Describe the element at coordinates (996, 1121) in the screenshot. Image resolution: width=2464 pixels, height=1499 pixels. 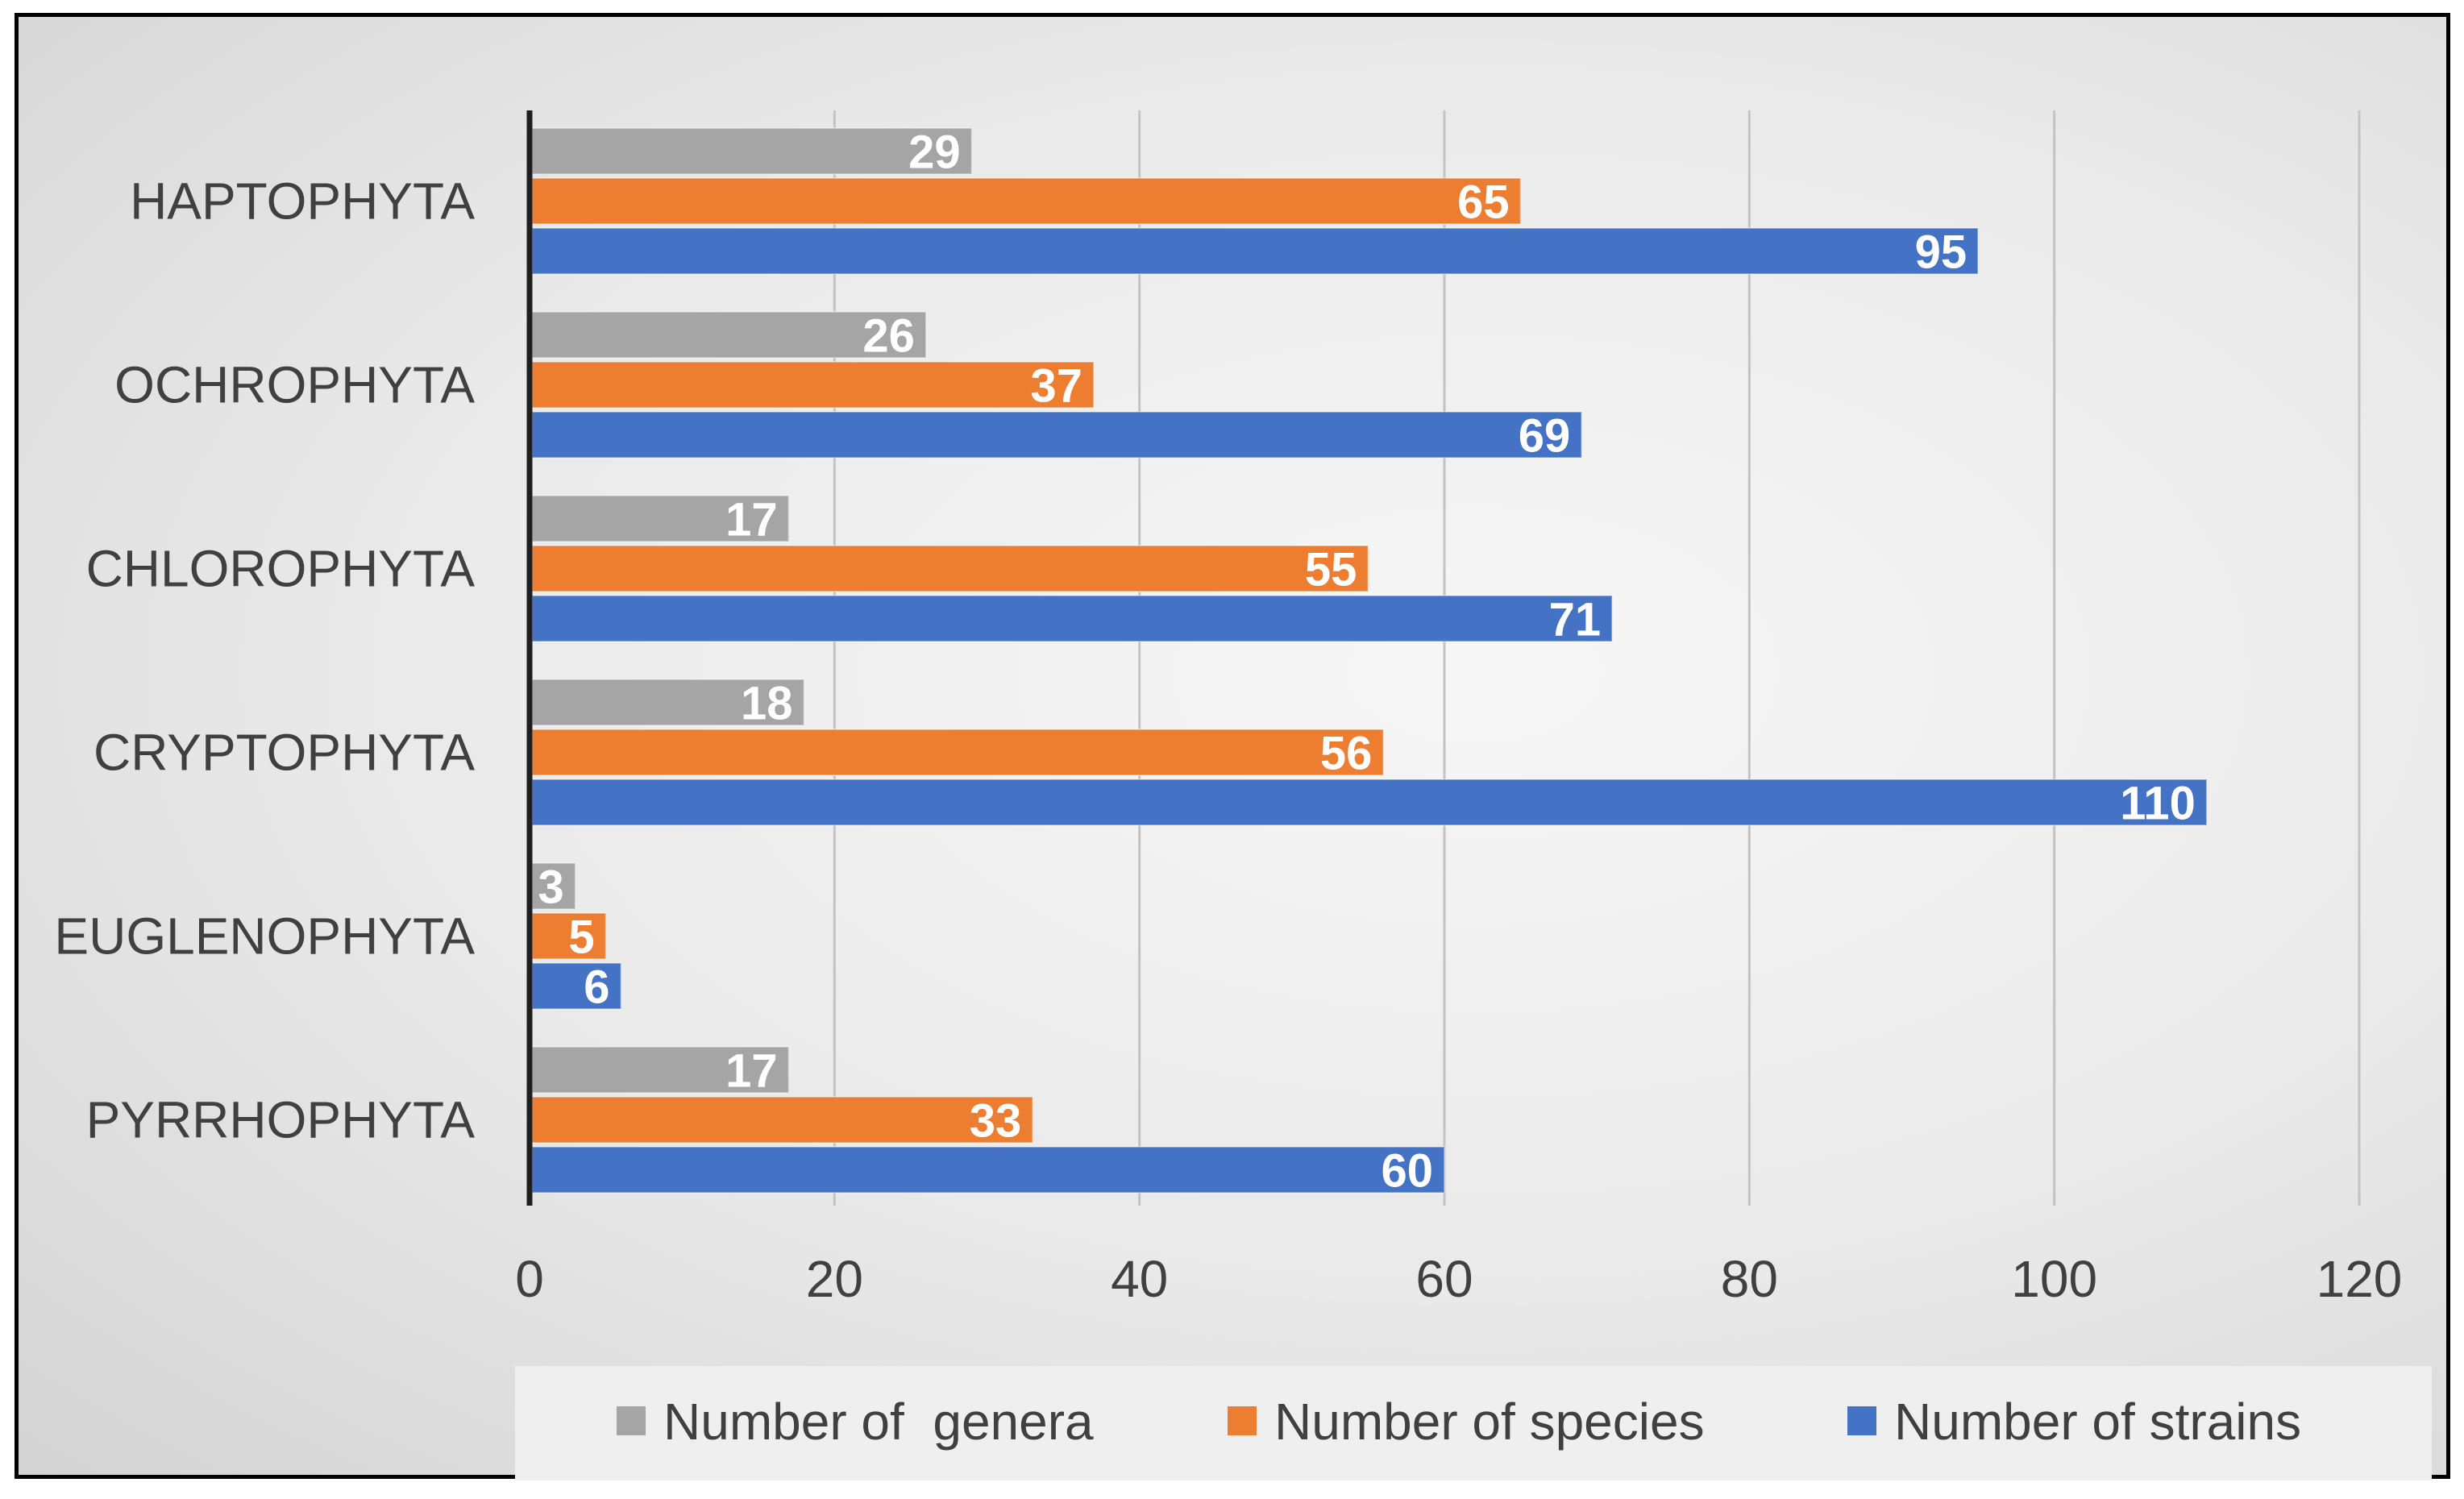
I see `data-label-pyrrhophyta-number-of-species: 33` at that location.